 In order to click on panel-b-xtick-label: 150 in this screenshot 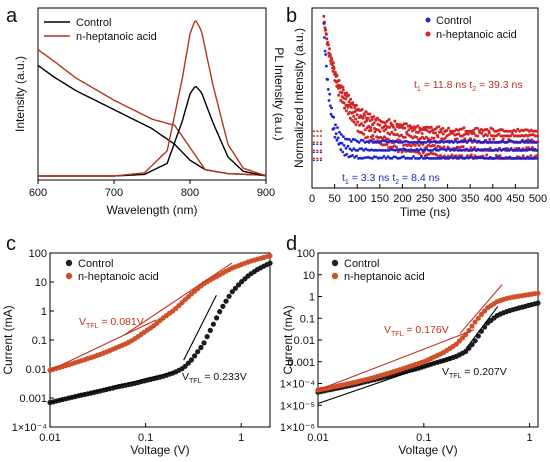, I will do `click(380, 199)`.